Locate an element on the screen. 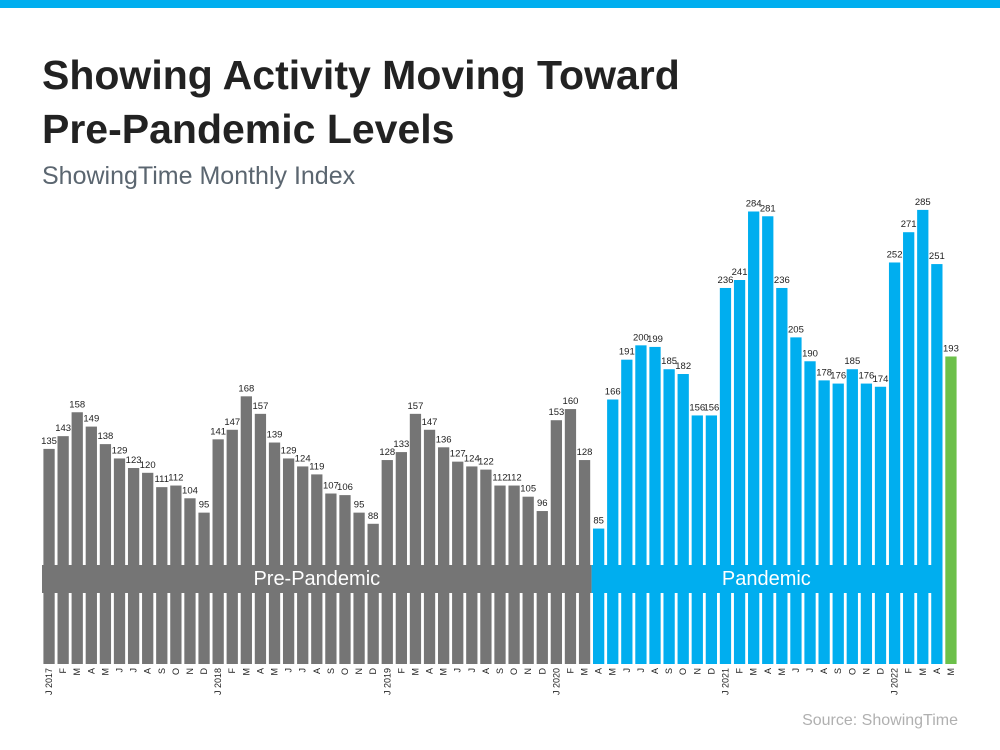 This screenshot has height=750, width=1000. value-label: 88 is located at coordinates (373, 516).